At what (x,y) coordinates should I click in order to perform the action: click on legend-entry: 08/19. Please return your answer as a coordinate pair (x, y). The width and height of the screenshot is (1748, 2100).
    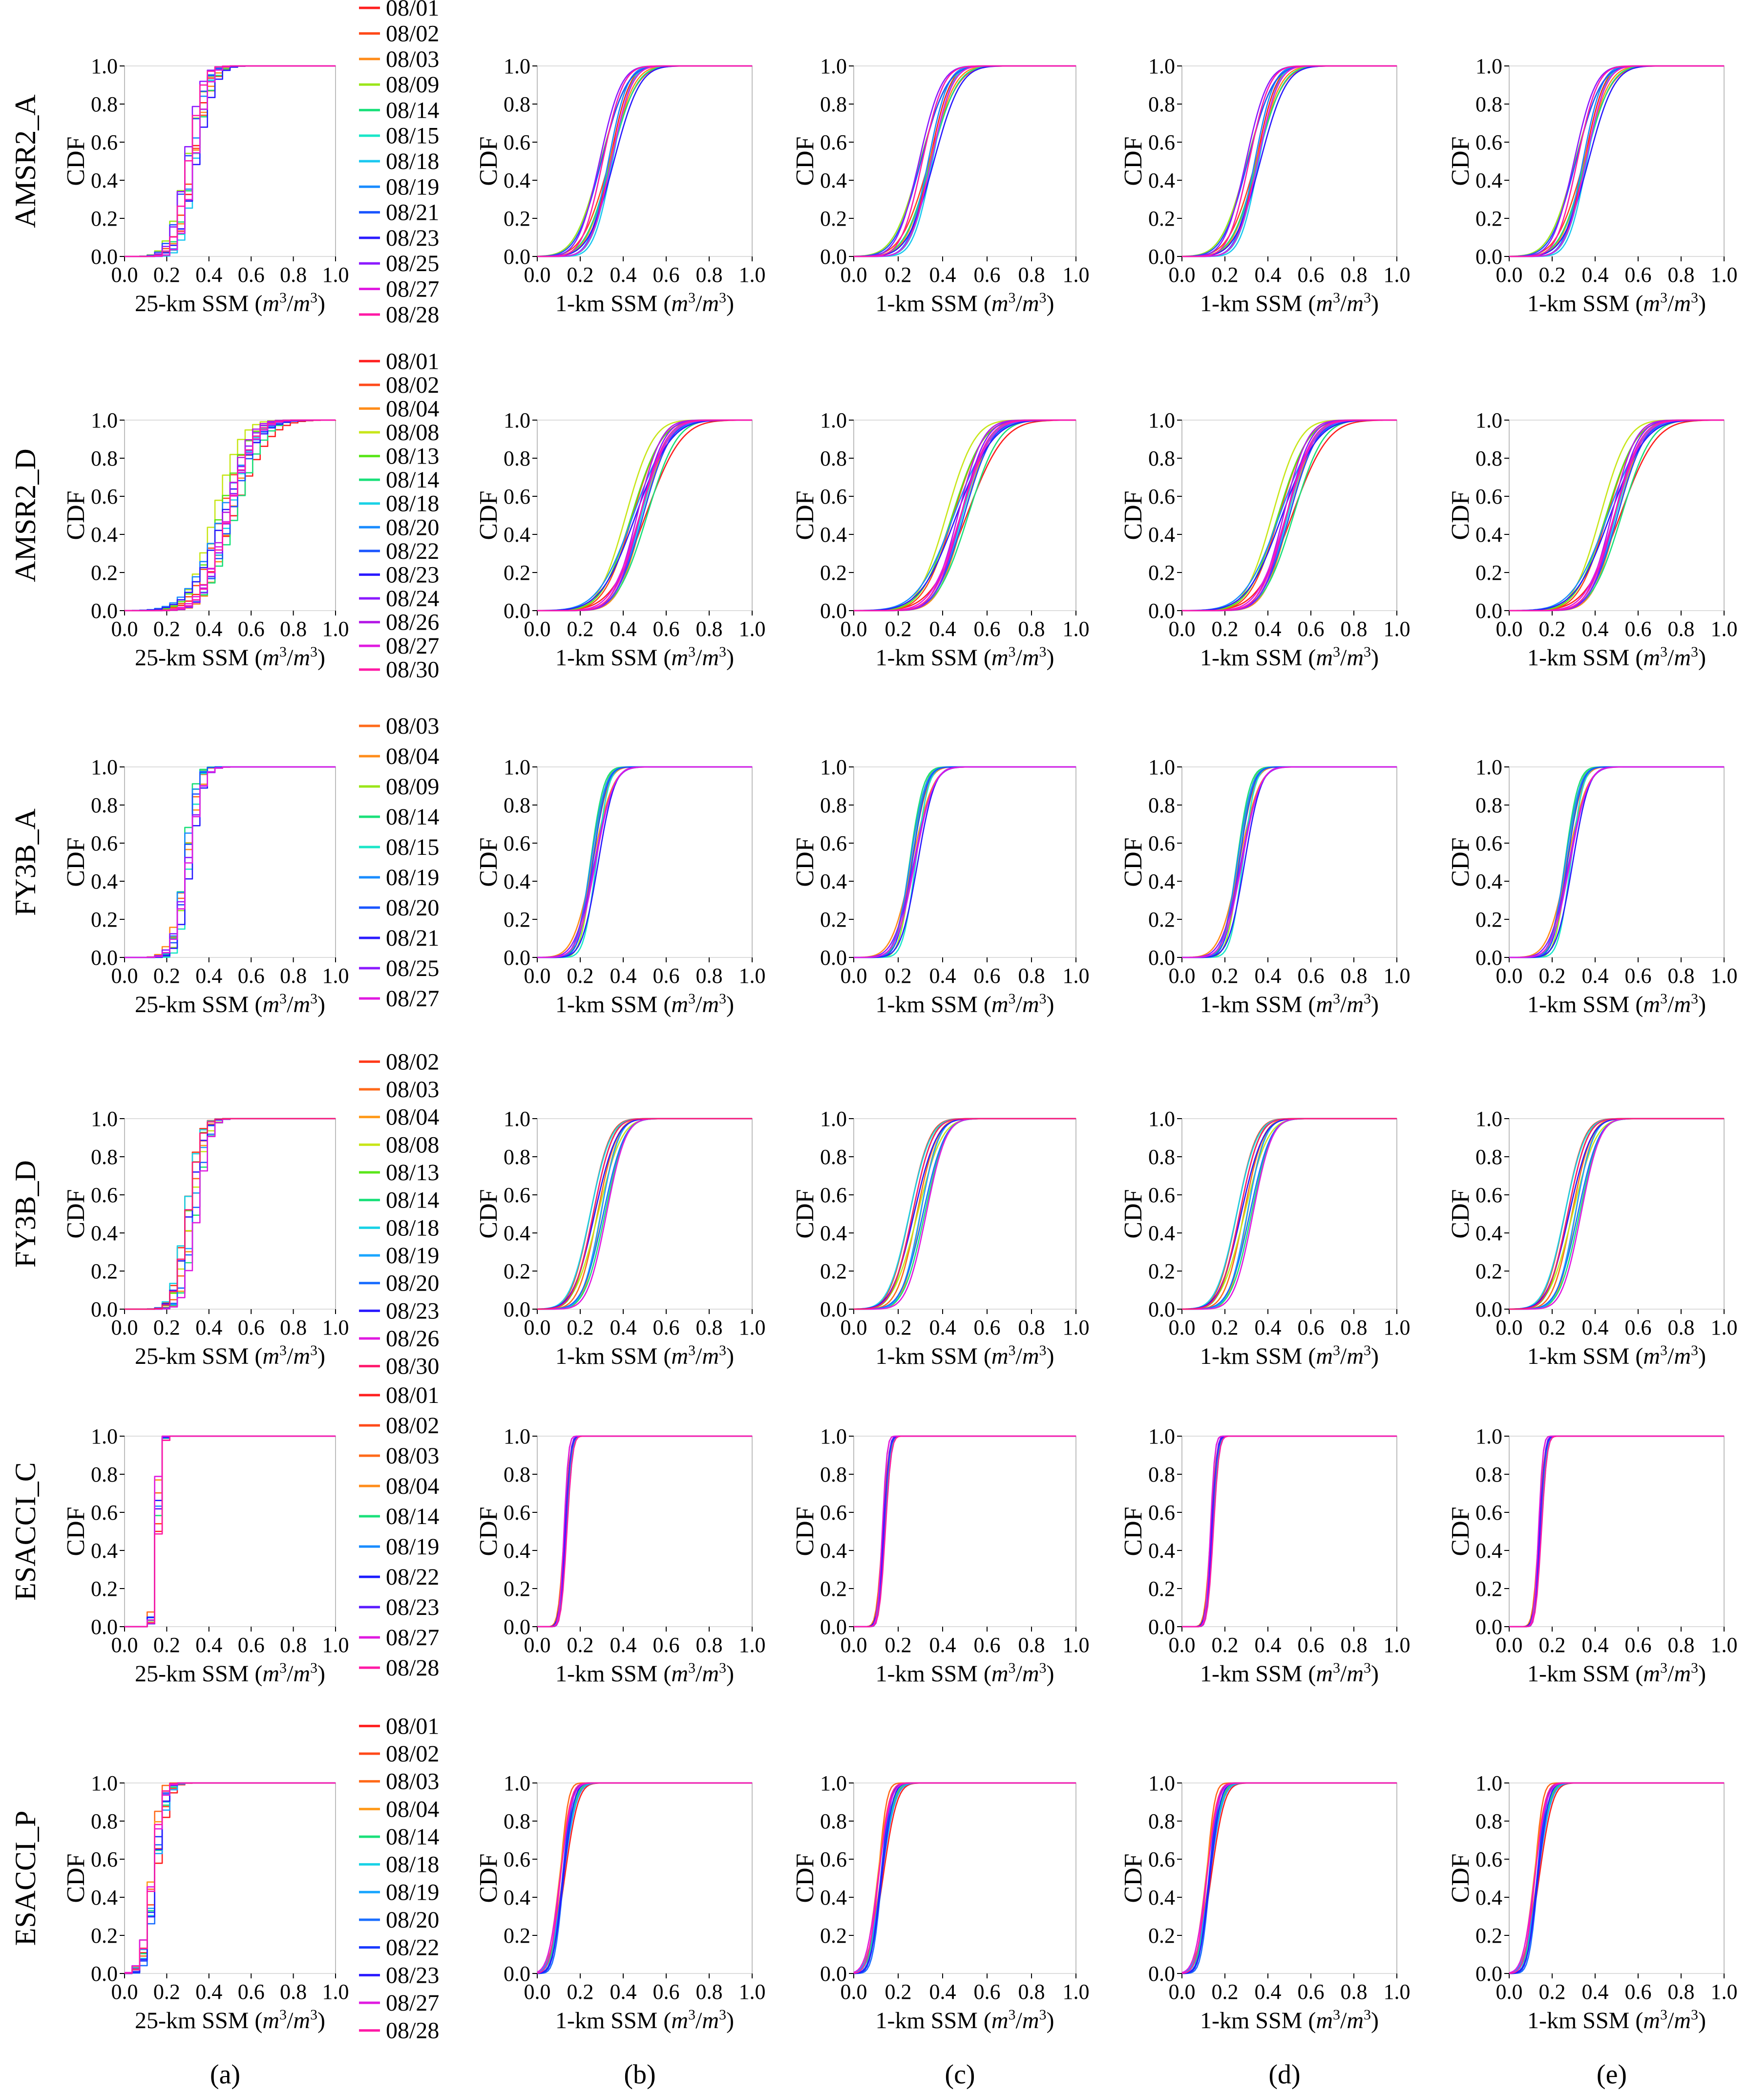
    Looking at the image, I should click on (413, 1256).